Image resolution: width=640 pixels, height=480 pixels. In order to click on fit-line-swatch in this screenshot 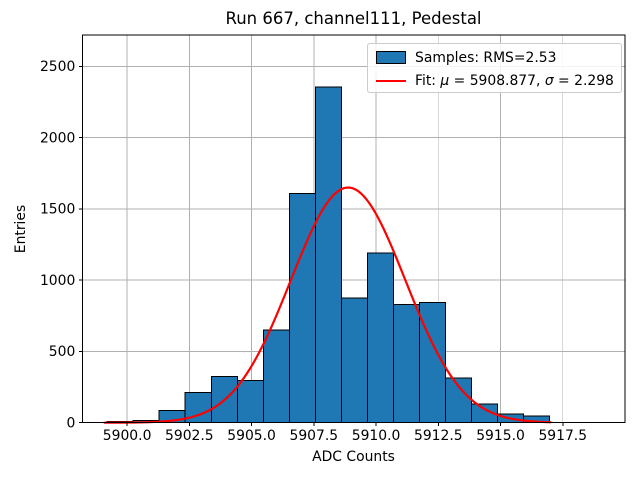, I will do `click(391, 80)`.